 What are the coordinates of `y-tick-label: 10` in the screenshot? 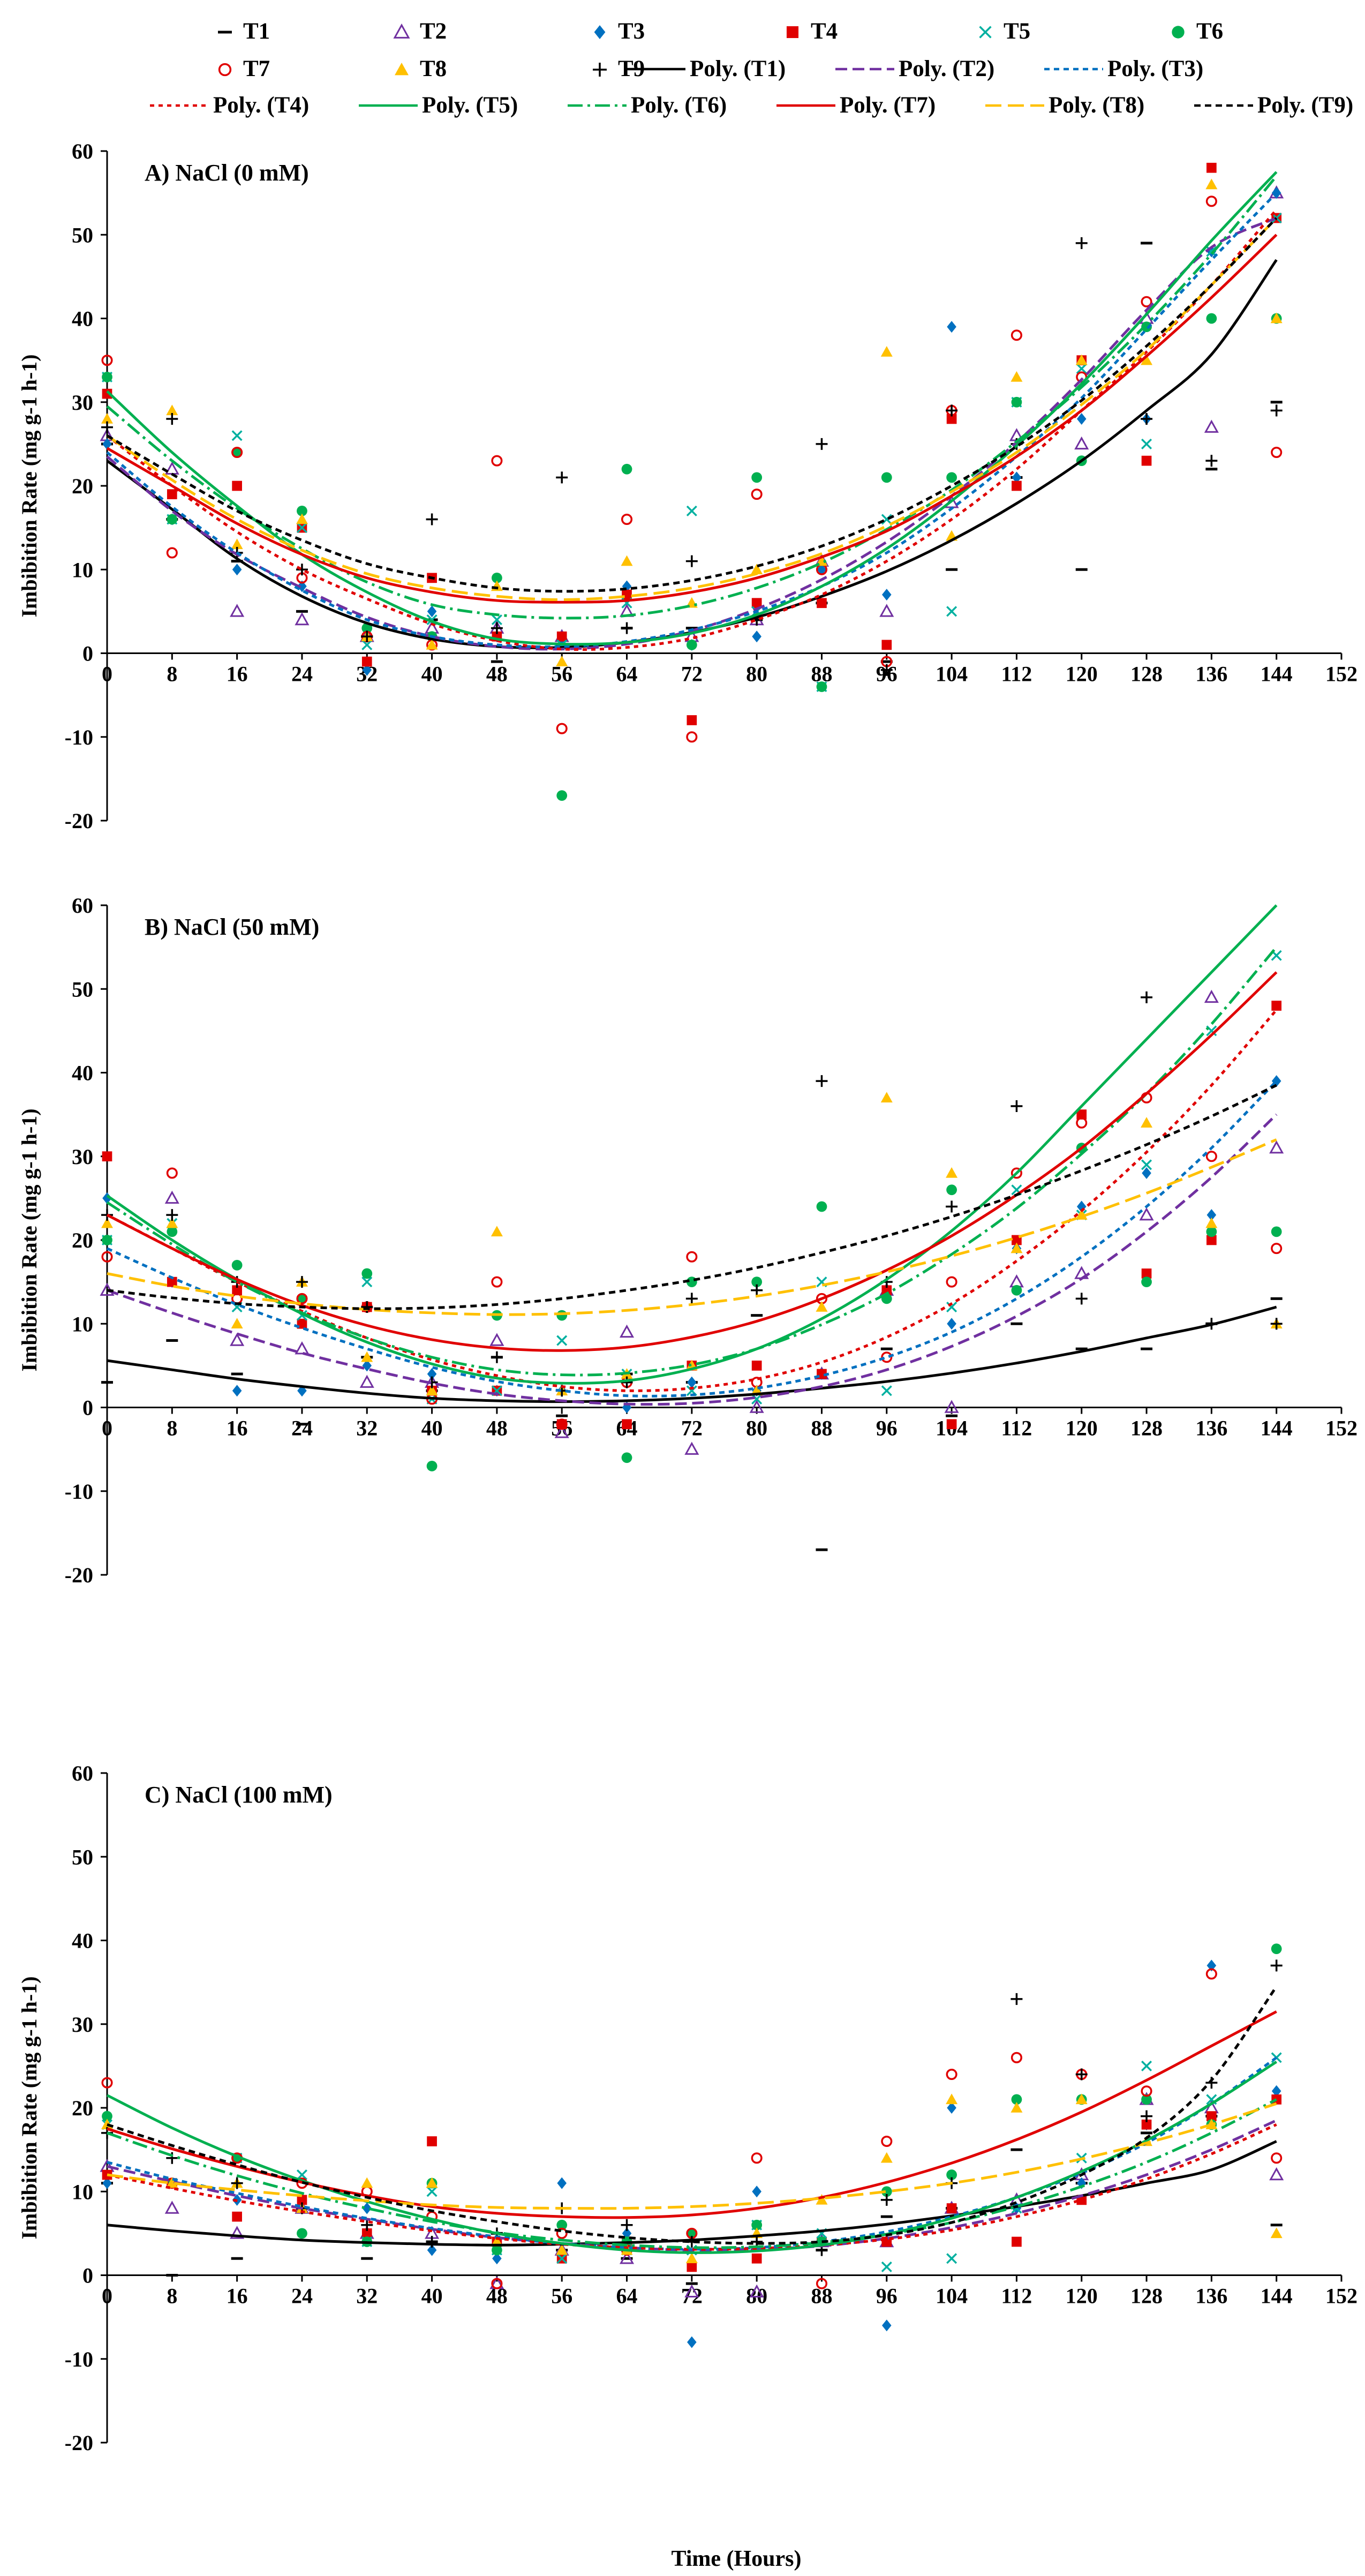 It's located at (82, 2192).